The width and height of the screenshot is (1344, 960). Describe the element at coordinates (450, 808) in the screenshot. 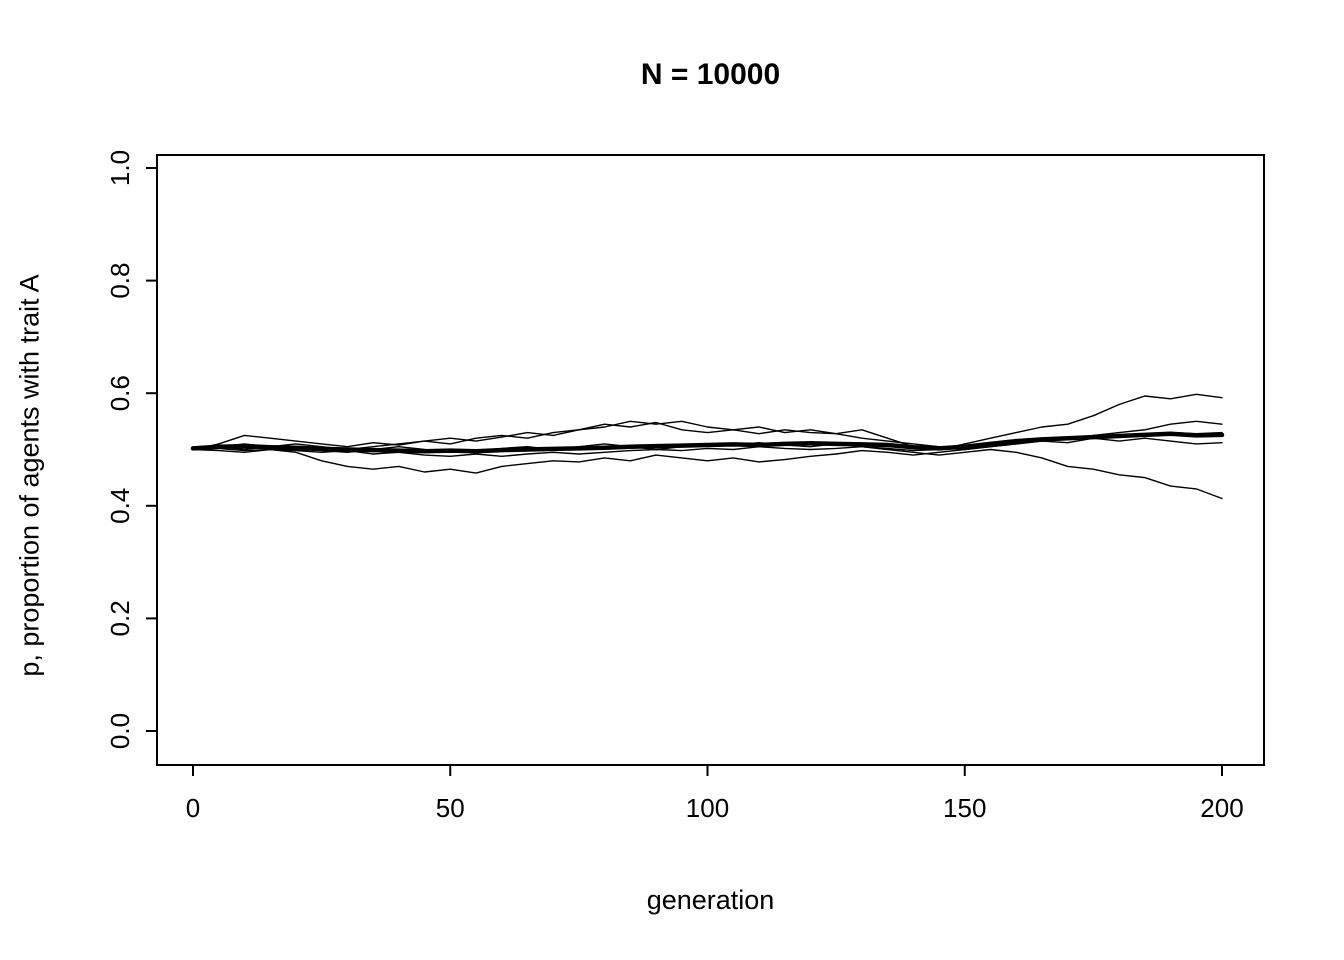

I see `x-tick-label: 50` at that location.